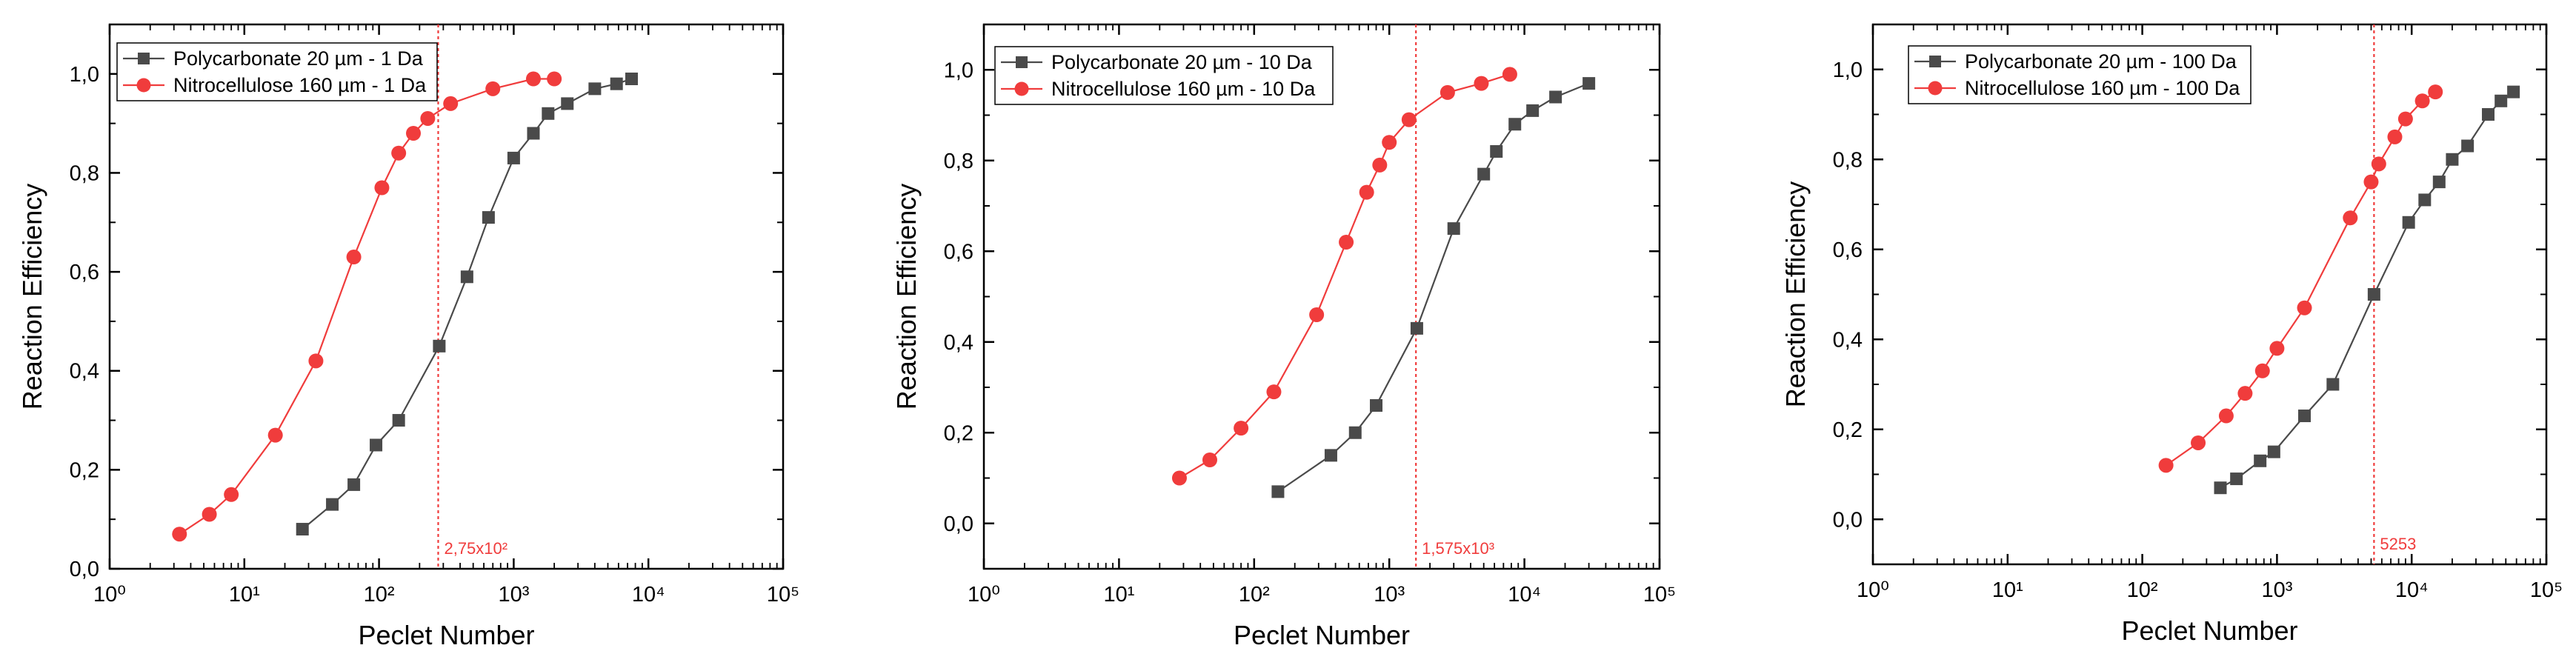 This screenshot has width=2576, height=668. What do you see at coordinates (2398, 544) in the screenshot?
I see `threshold-label: 5253` at bounding box center [2398, 544].